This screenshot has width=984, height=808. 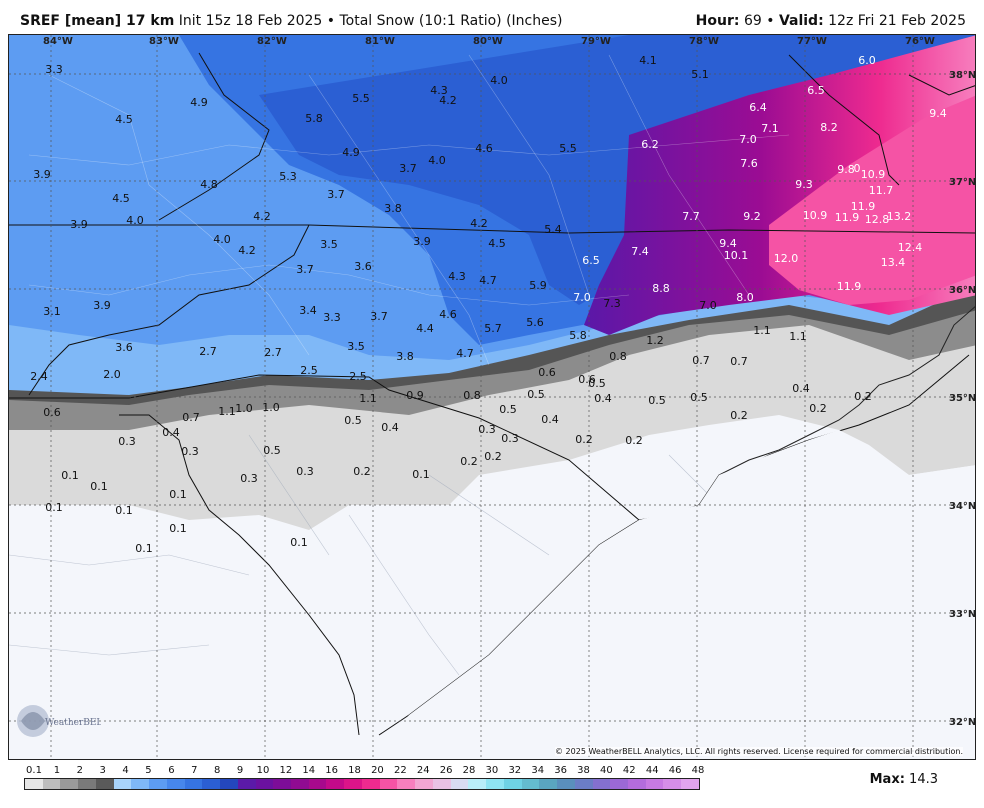 I want to click on snowfall-value-34: 11.9, so click(x=863, y=206).